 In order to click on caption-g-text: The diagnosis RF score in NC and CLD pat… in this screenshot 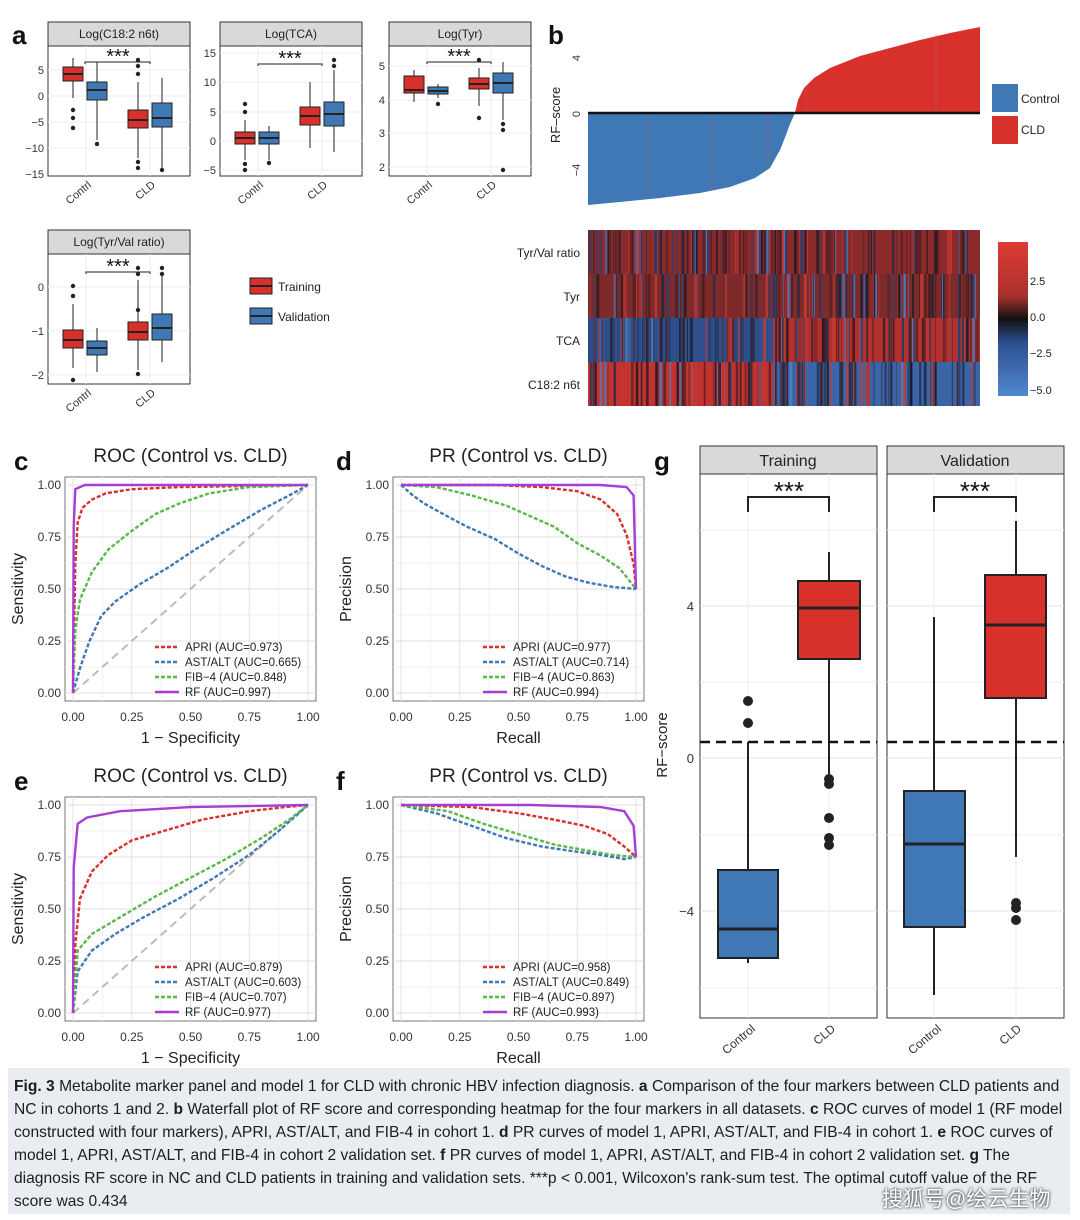, I will do `click(526, 1178)`.